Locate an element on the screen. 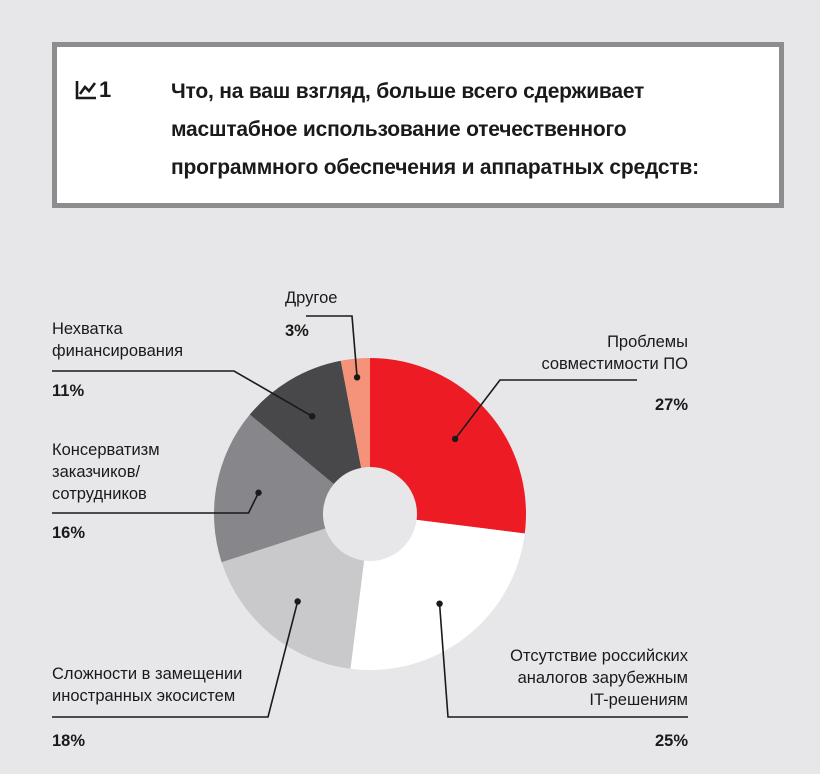 This screenshot has width=820, height=774. slice-value-1: 25% is located at coordinates (671, 741).